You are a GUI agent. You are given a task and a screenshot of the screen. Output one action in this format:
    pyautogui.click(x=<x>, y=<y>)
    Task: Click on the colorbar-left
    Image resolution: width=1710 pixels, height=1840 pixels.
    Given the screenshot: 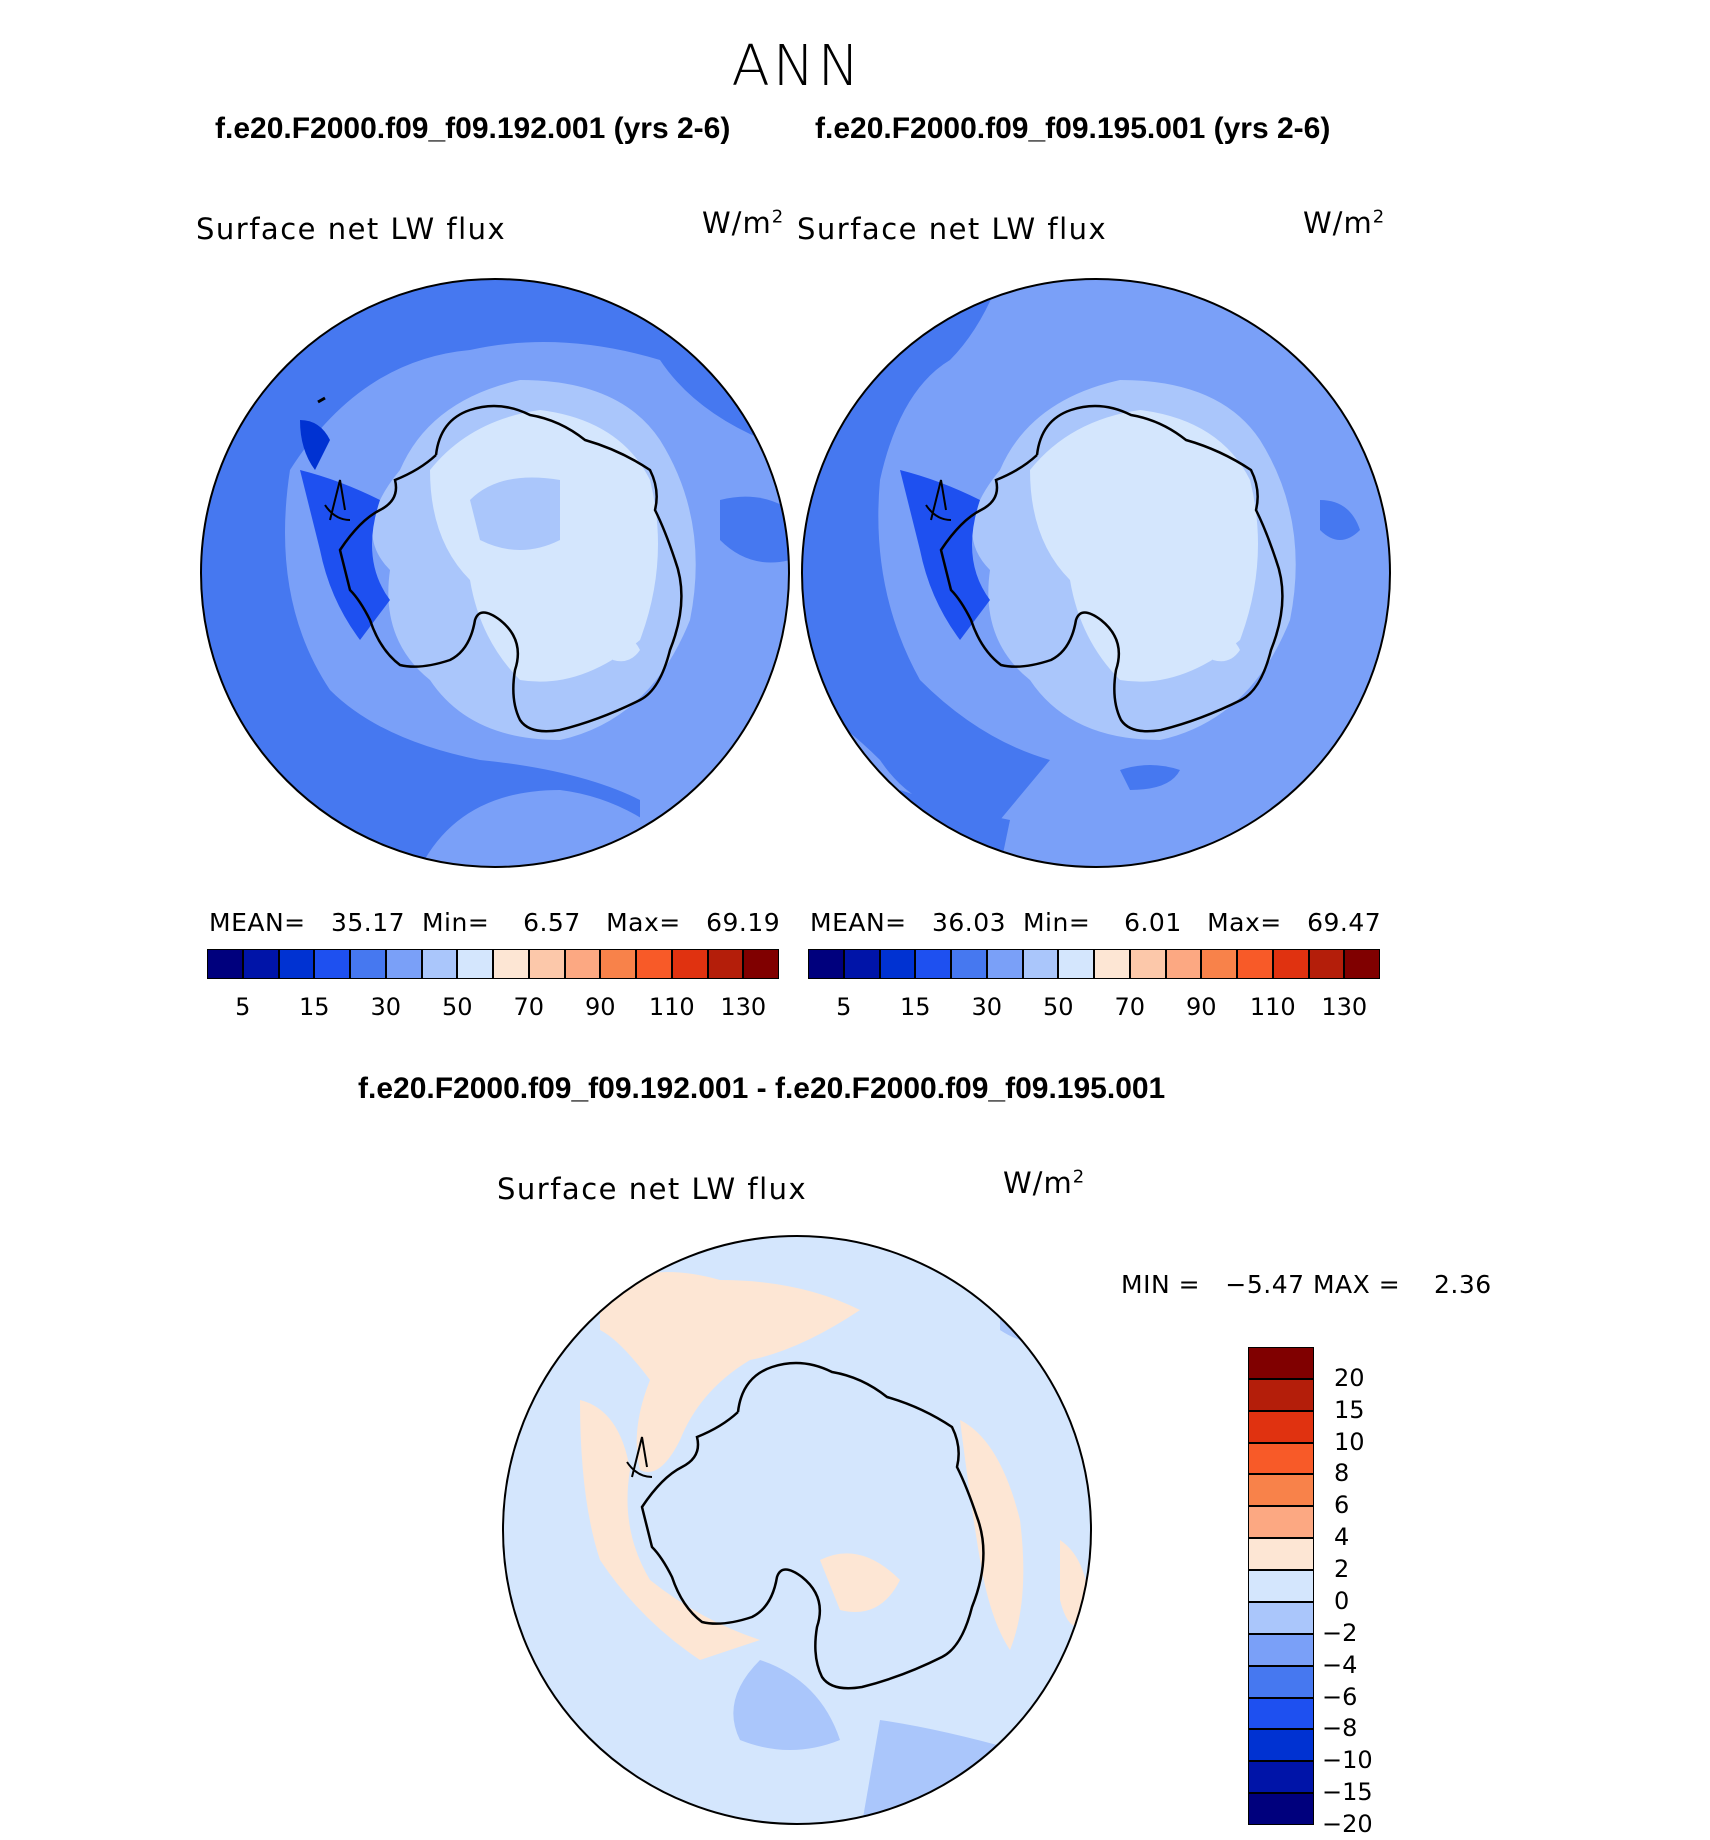 What is the action you would take?
    pyautogui.click(x=493, y=964)
    